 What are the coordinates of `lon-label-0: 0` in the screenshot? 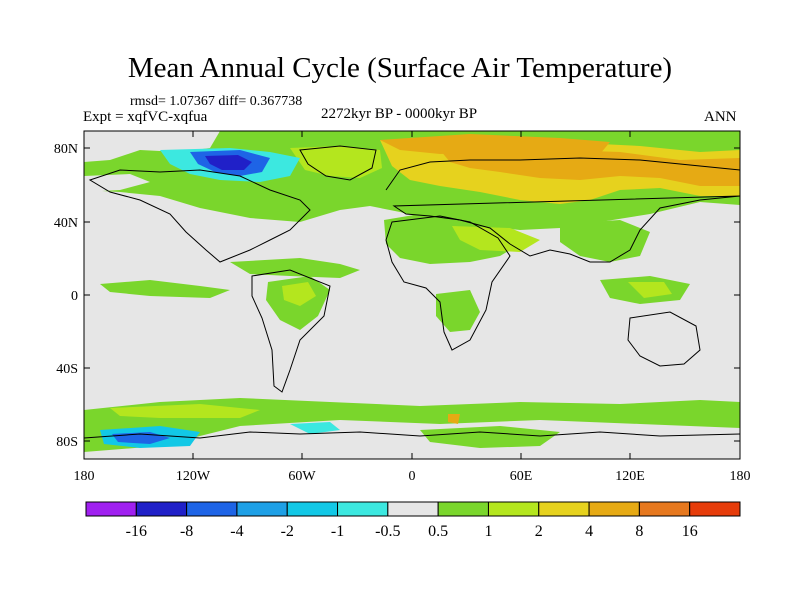 It's located at (412, 476).